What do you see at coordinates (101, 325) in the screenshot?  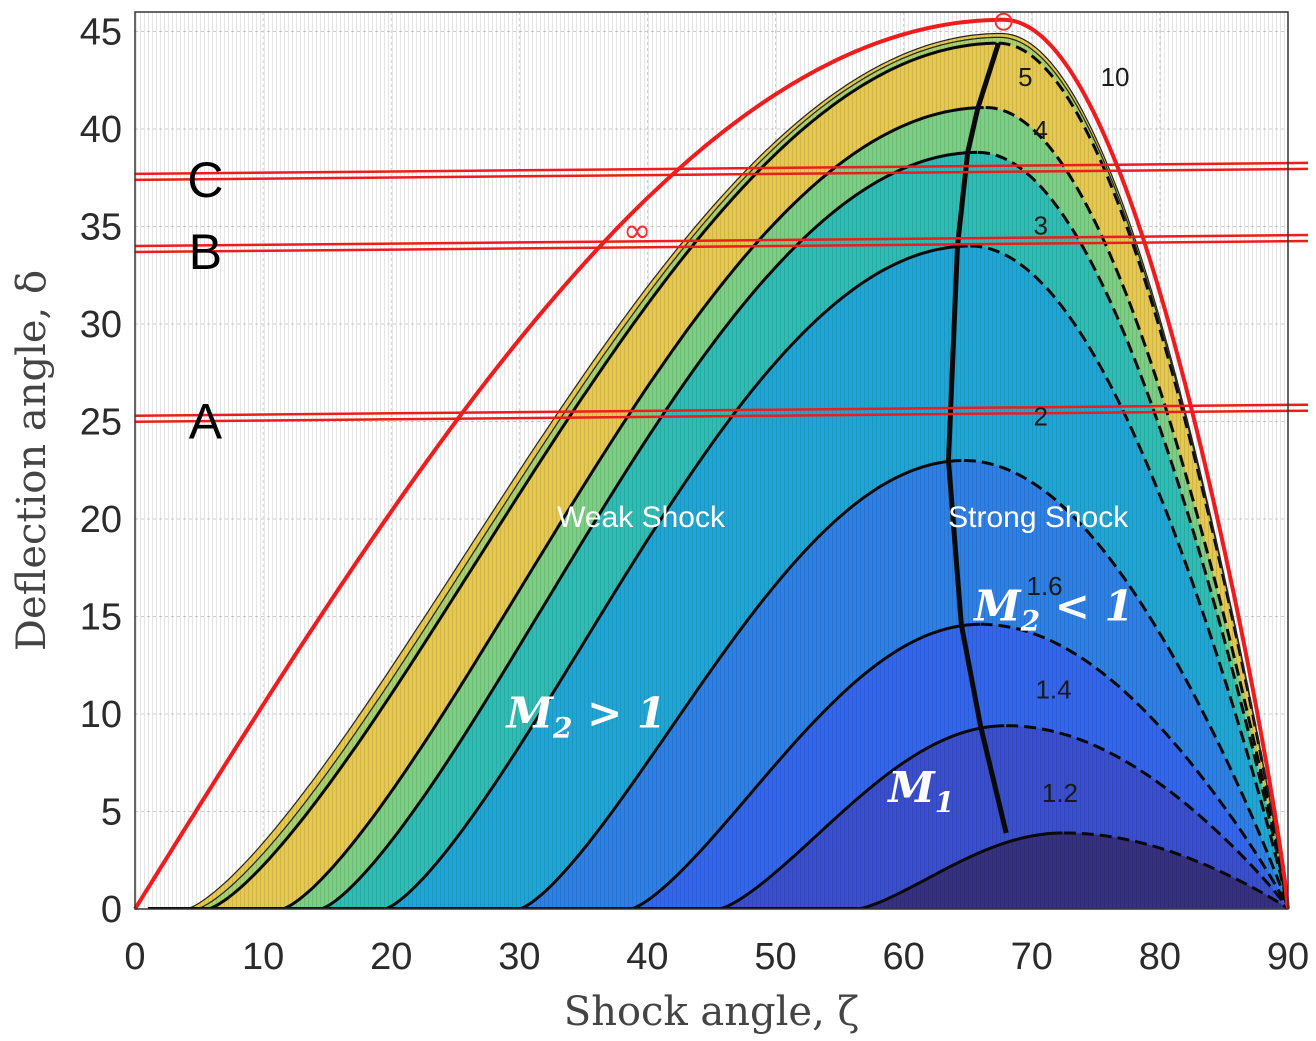 I see `y-tick-label: 30` at bounding box center [101, 325].